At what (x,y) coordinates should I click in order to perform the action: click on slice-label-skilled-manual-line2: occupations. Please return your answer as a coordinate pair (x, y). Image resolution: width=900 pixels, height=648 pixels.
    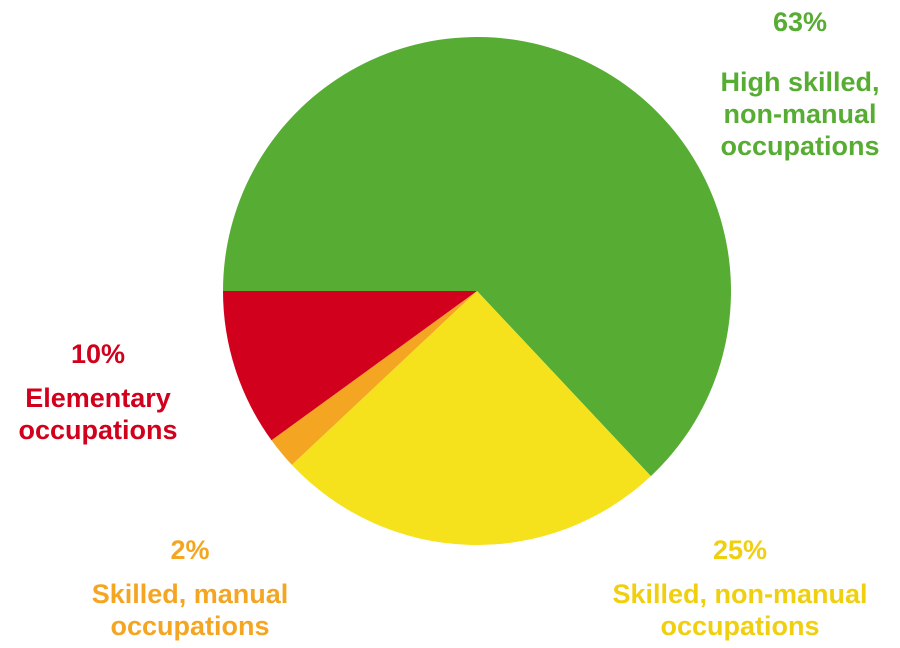
    Looking at the image, I should click on (190, 626).